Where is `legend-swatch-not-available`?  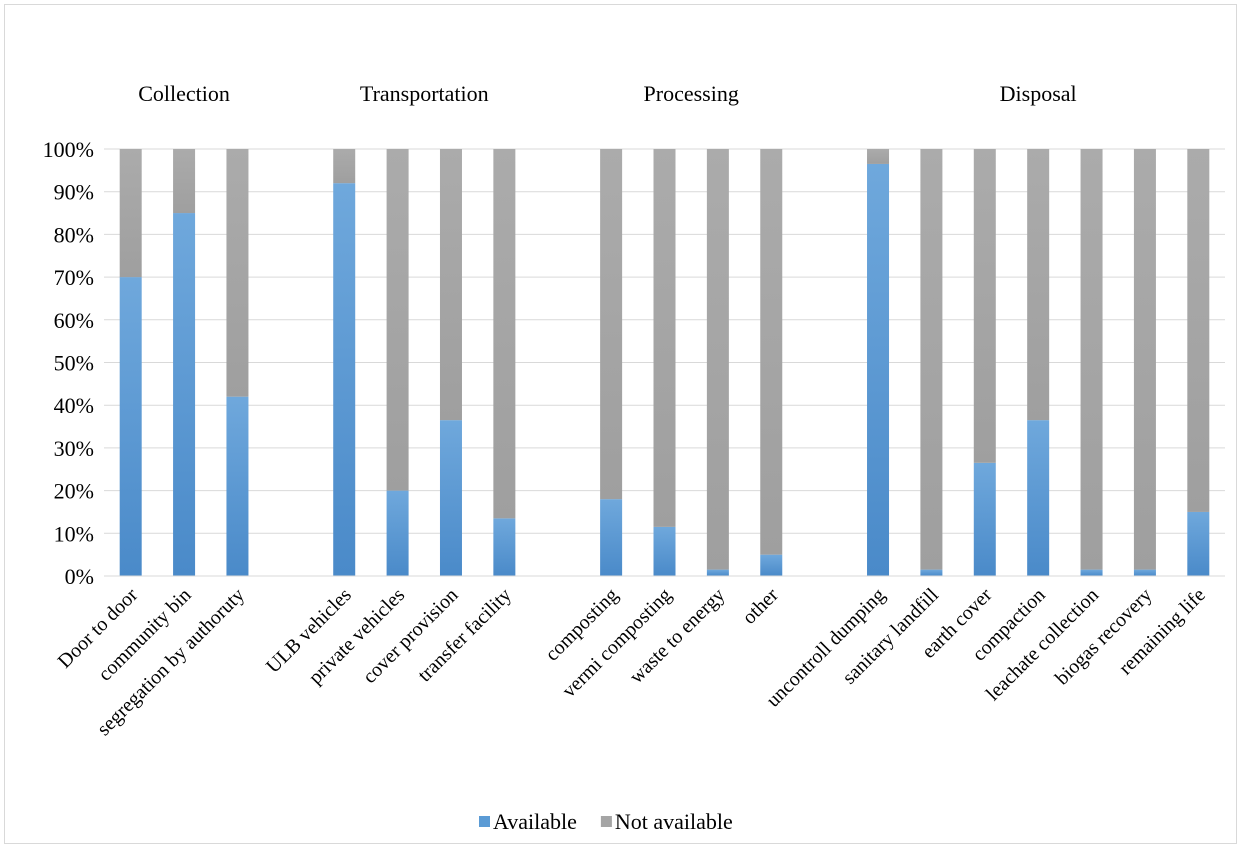 legend-swatch-not-available is located at coordinates (606, 821).